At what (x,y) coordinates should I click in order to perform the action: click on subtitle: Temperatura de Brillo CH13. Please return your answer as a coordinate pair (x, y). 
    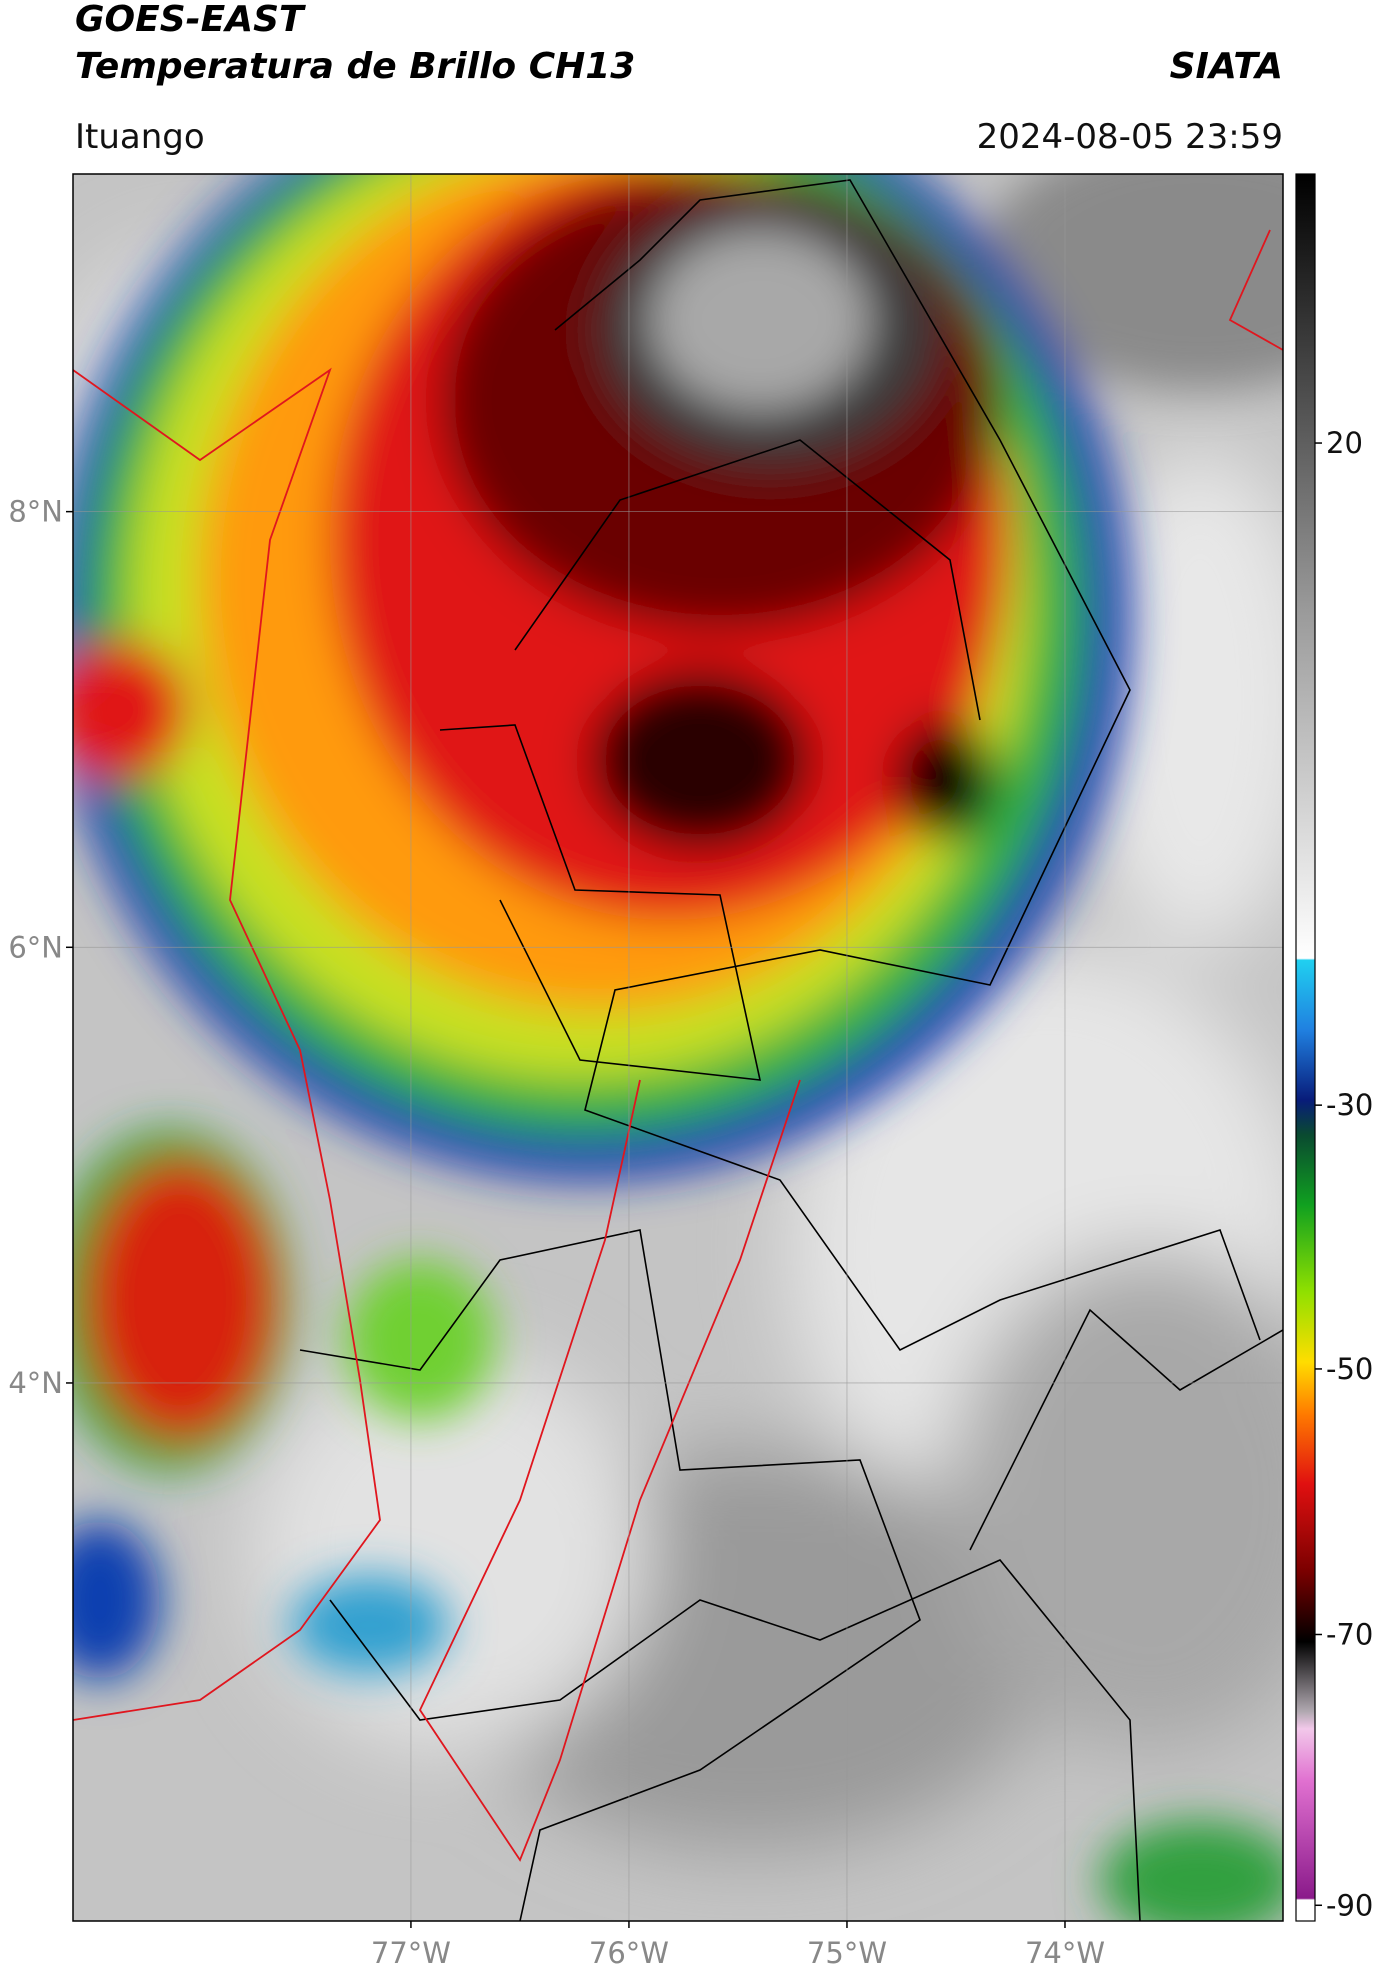
    Looking at the image, I should click on (355, 66).